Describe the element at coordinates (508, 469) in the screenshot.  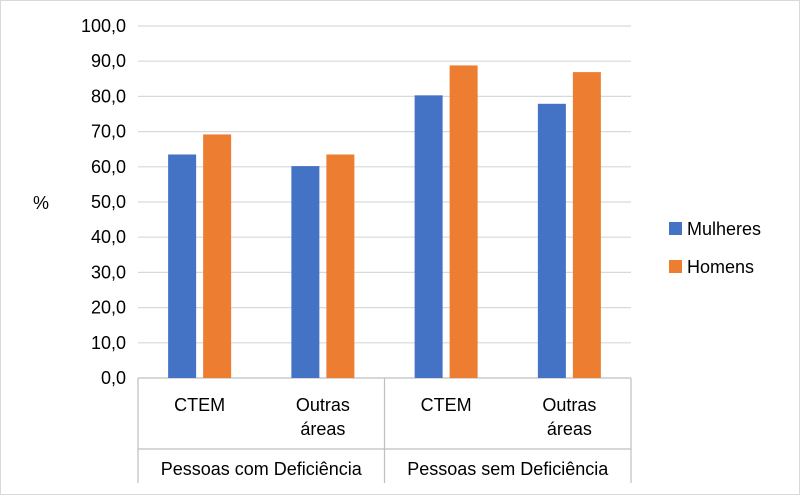
I see `x-group-label: Pessoas sem Deficiência` at that location.